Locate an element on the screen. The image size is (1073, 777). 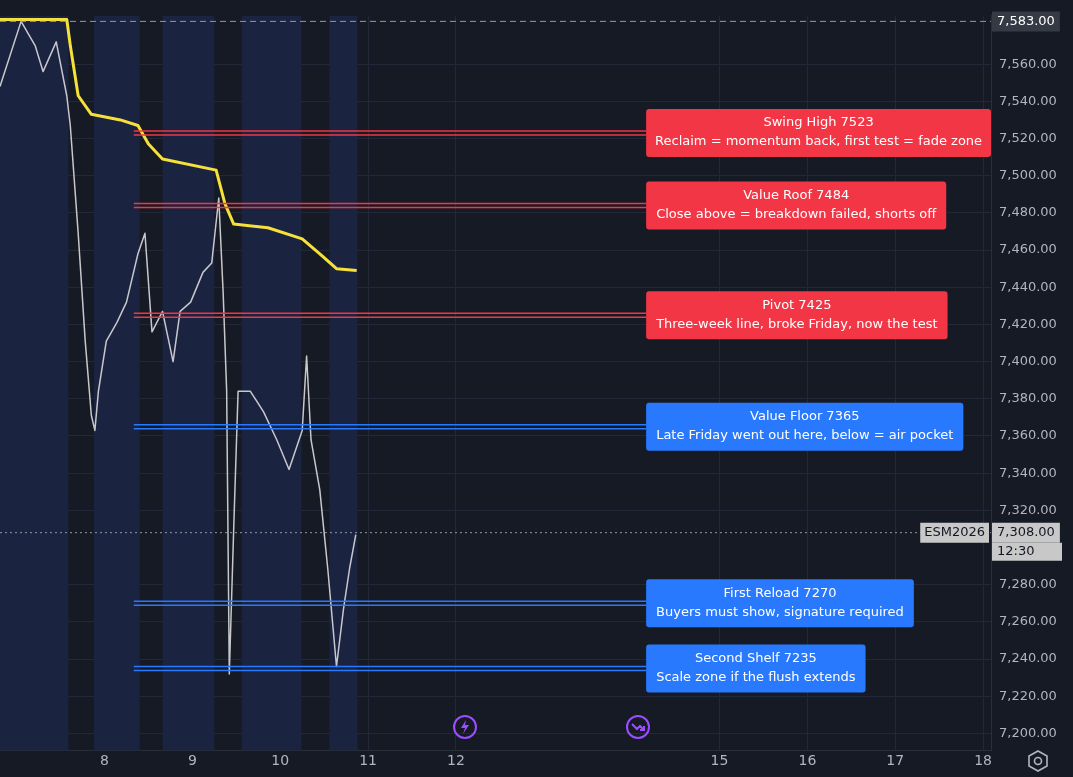
y-tick-label: 7,200.00 is located at coordinates (1028, 732).